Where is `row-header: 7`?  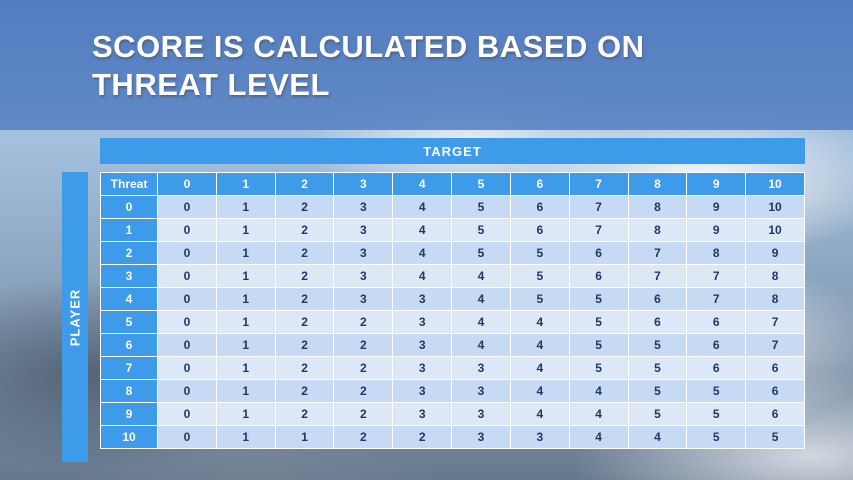 row-header: 7 is located at coordinates (129, 368).